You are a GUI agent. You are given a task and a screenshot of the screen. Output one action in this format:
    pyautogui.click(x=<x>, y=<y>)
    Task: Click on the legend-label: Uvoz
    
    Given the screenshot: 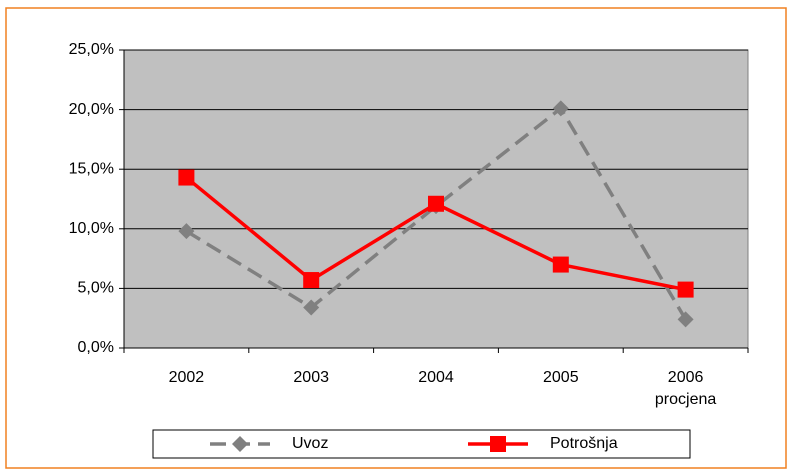 What is the action you would take?
    pyautogui.click(x=310, y=443)
    